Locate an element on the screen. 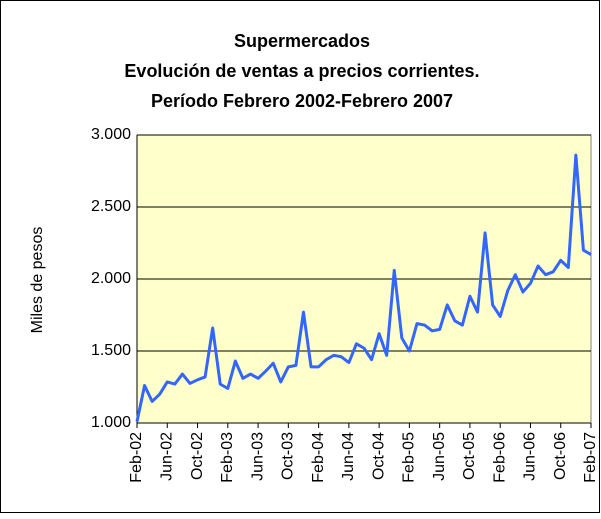 This screenshot has width=601, height=519. x-tick-label: Oct-04 is located at coordinates (378, 456).